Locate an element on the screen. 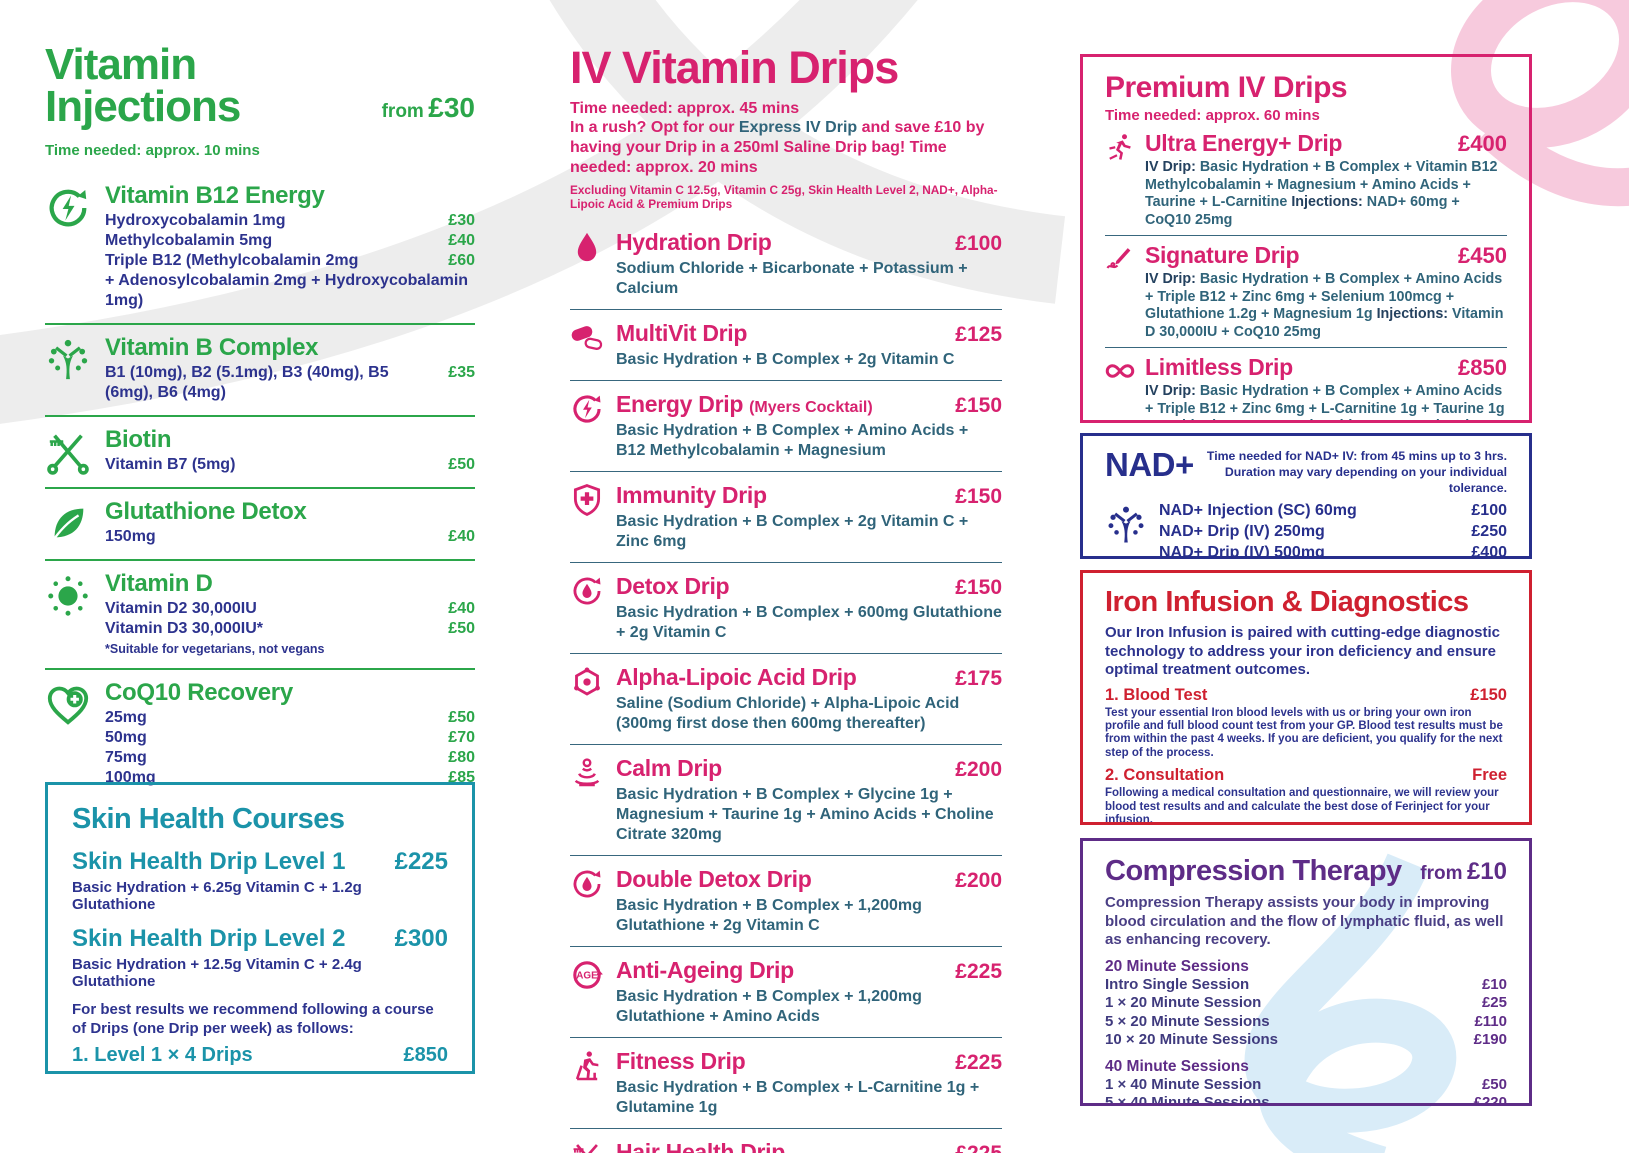 The height and width of the screenshot is (1153, 1629). plant-person-icon is located at coordinates (1126, 525).